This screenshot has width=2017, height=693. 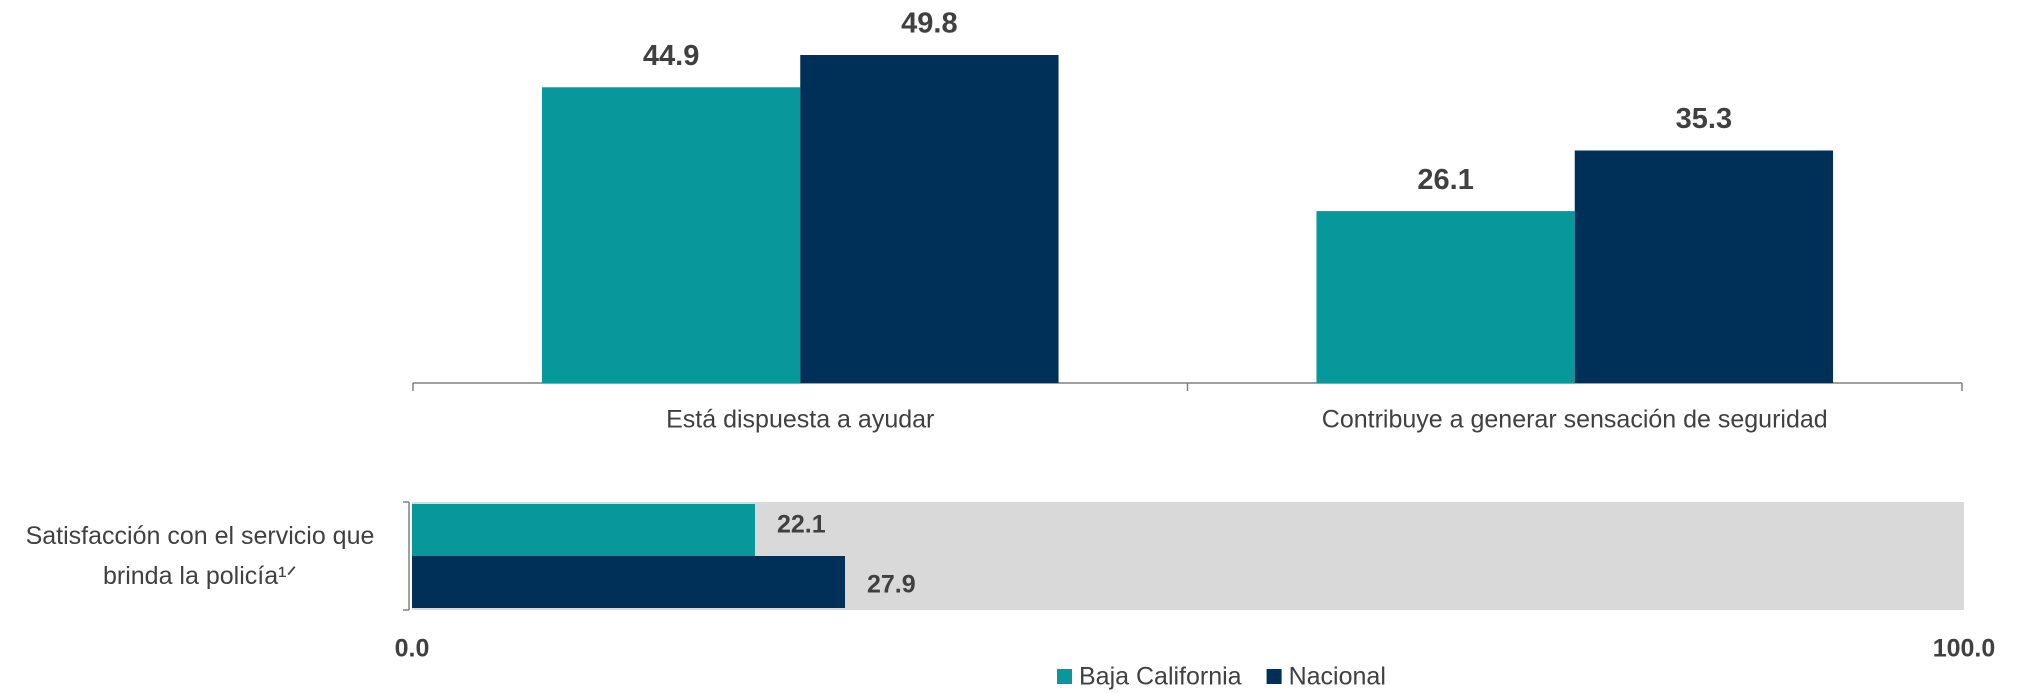 What do you see at coordinates (671, 56) in the screenshot?
I see `value-label: 44.9` at bounding box center [671, 56].